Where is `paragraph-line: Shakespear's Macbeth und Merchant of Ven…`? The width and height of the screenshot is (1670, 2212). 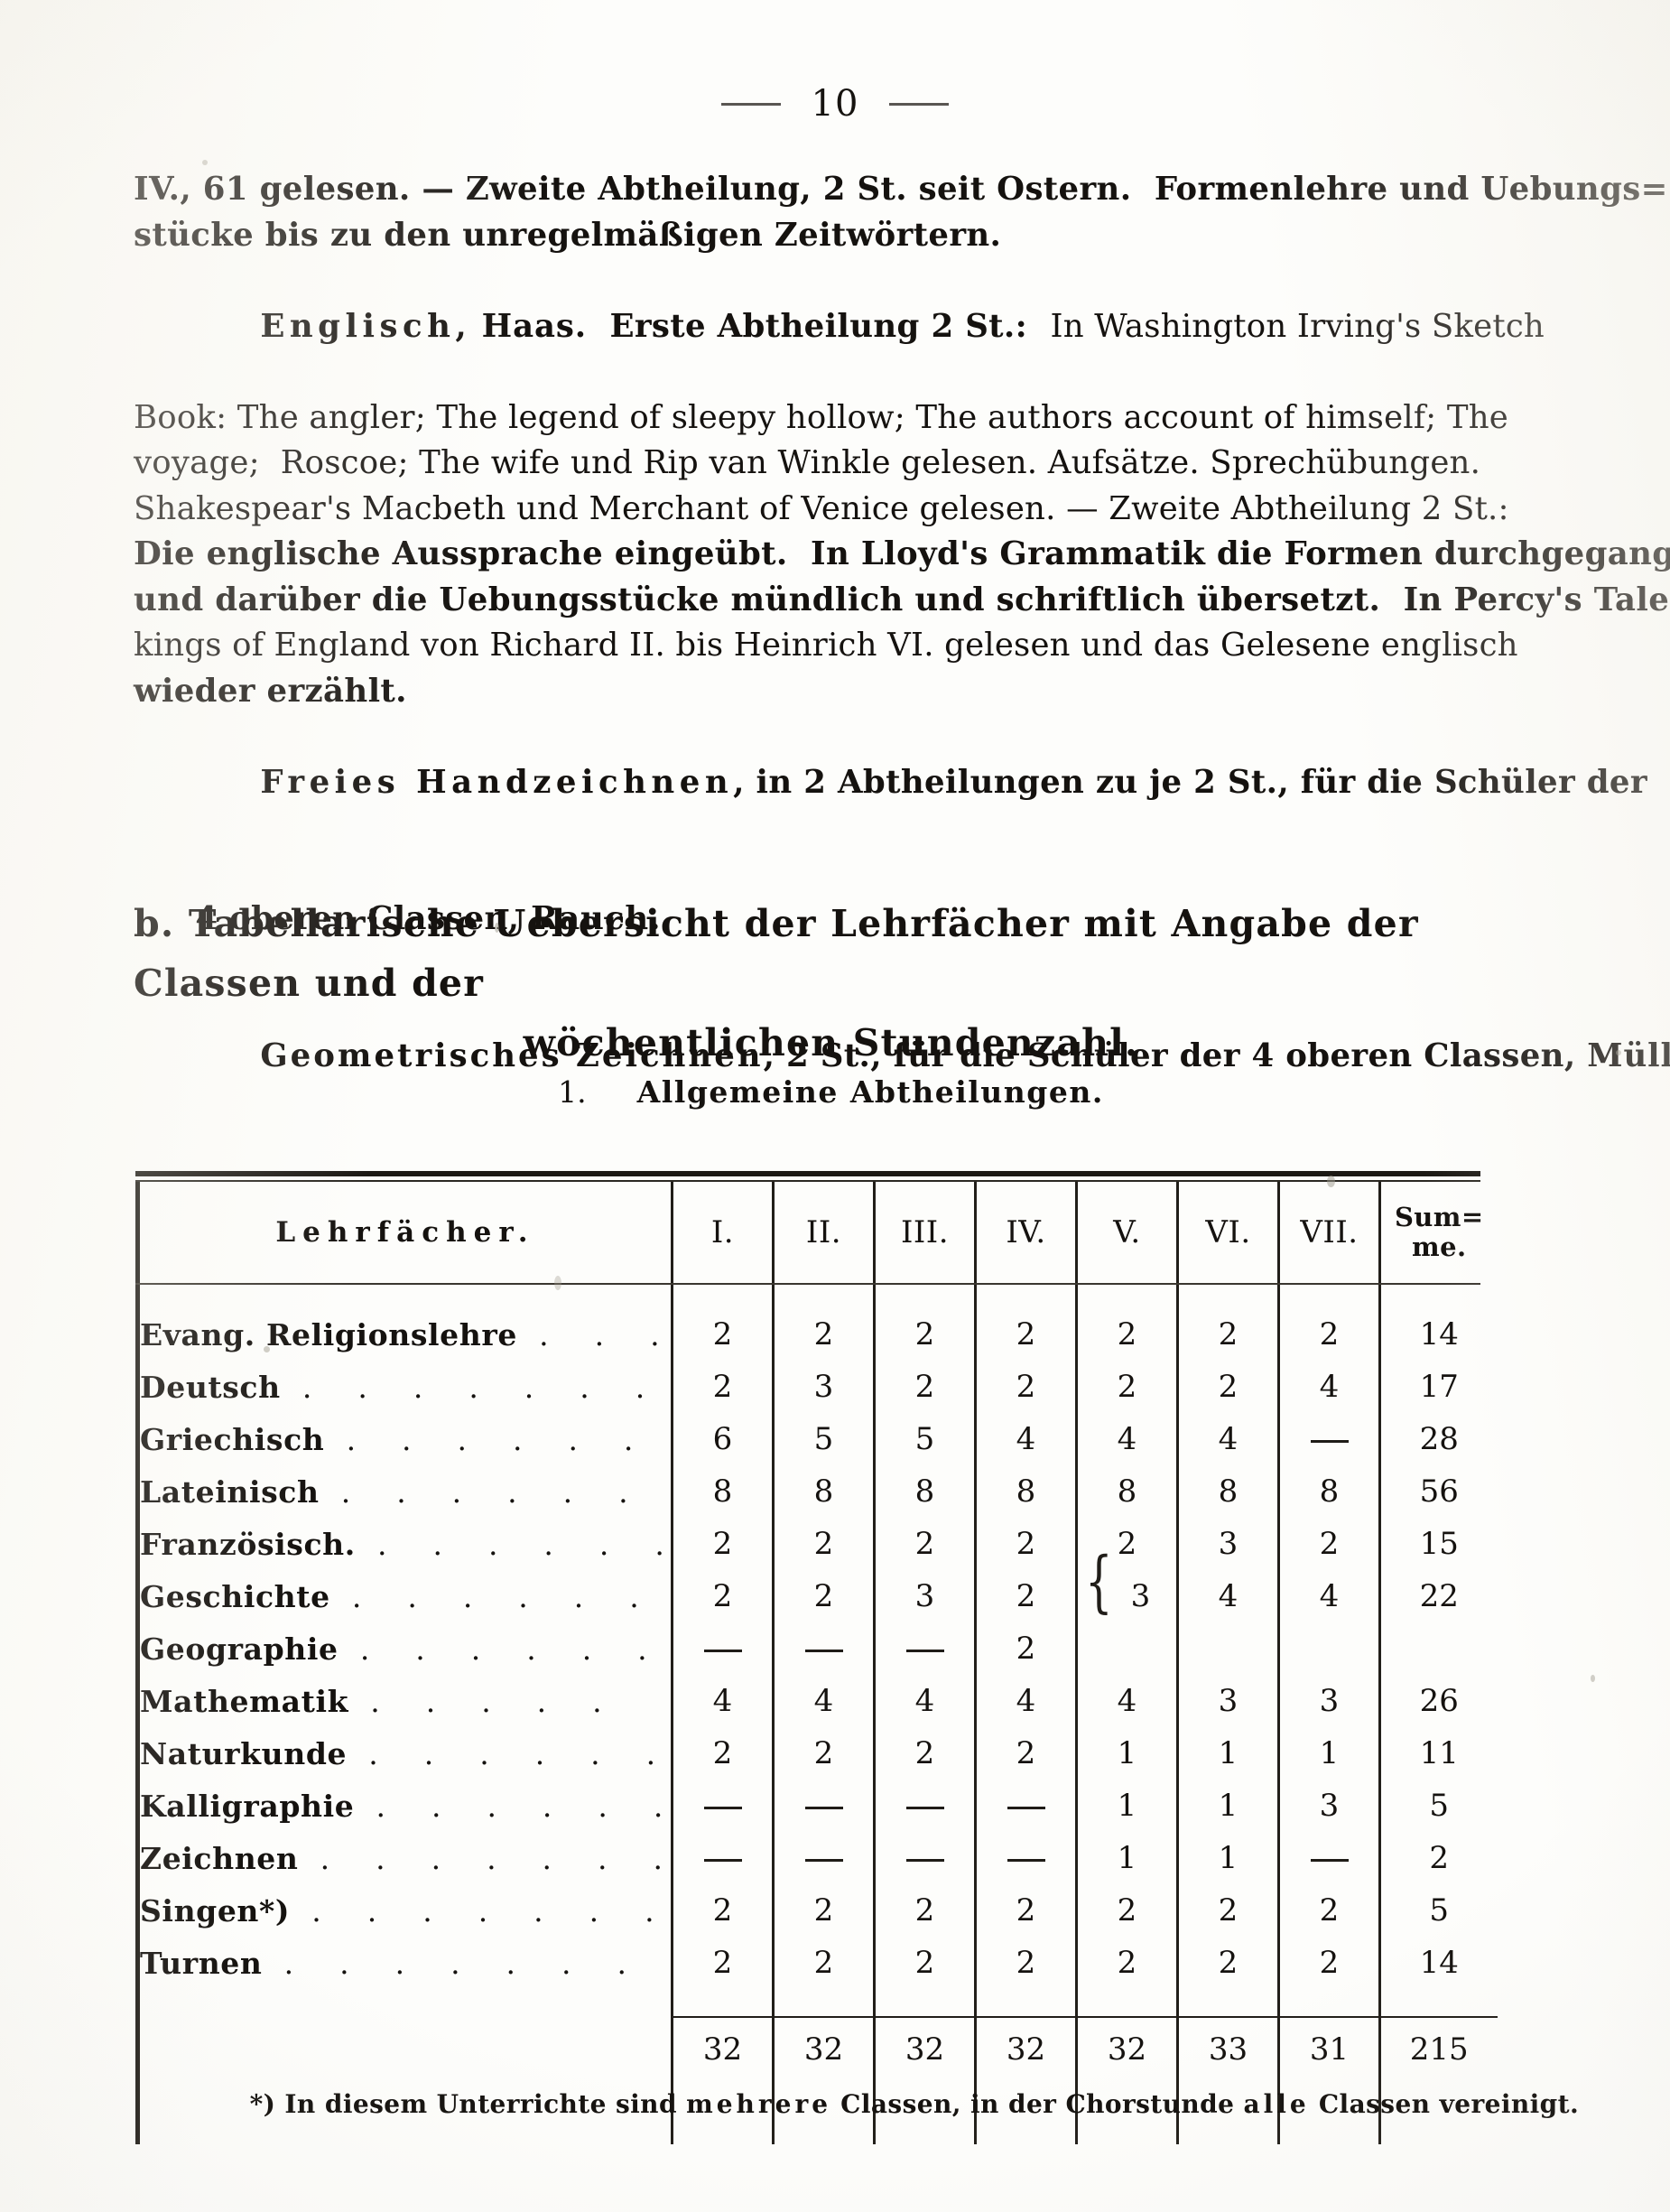 paragraph-line: Shakespear's Macbeth und Merchant of Ven… is located at coordinates (821, 508).